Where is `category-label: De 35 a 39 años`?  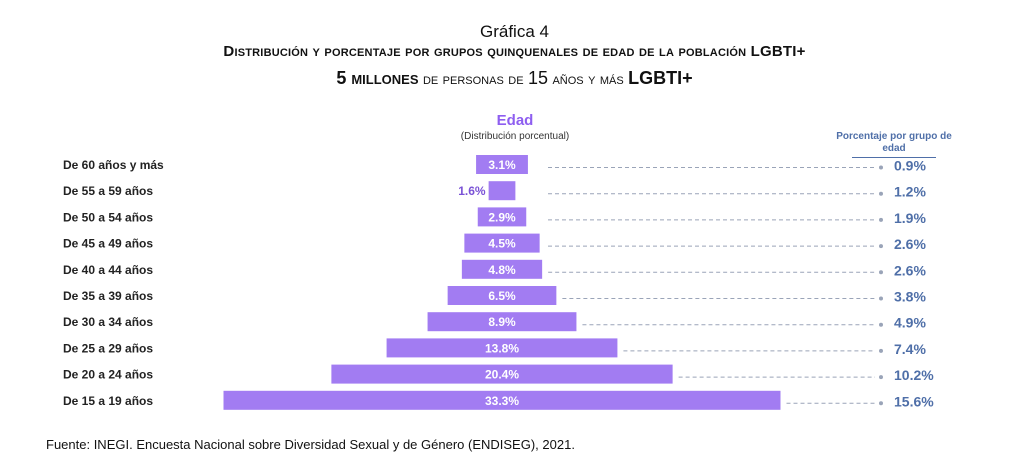 category-label: De 35 a 39 años is located at coordinates (108, 296).